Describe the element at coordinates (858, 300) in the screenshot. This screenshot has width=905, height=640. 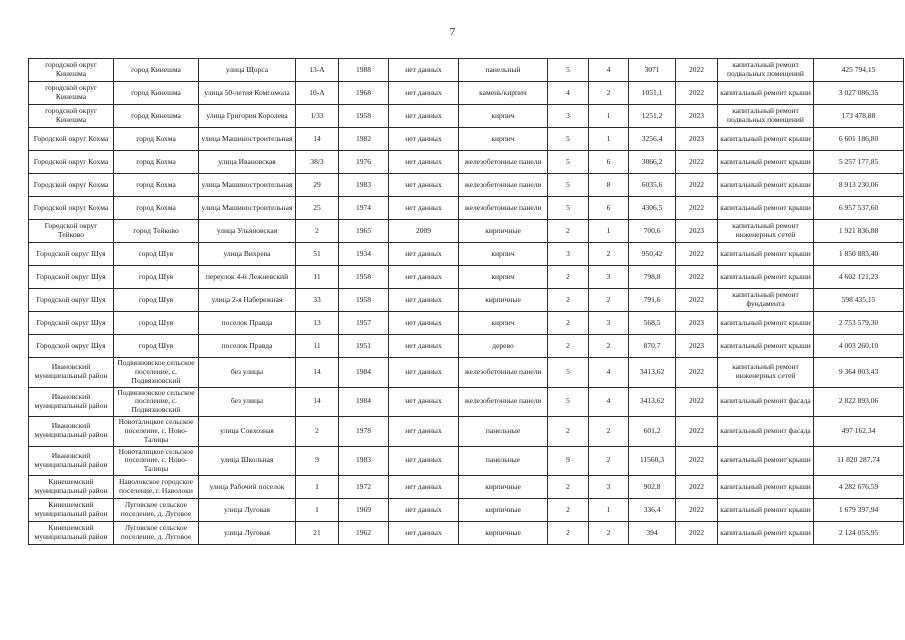
I see `cell-cost: 598 435,15` at that location.